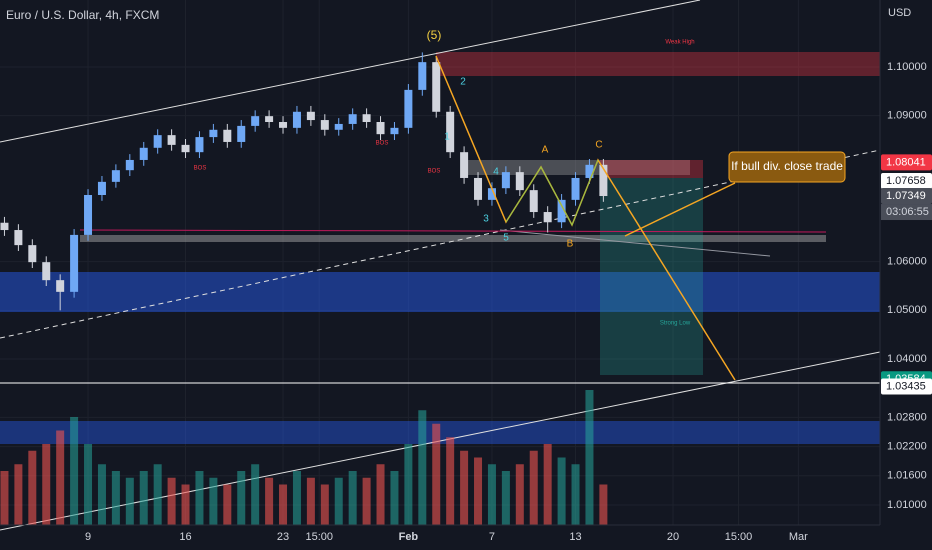 This screenshot has width=932, height=550. I want to click on annotation: 2, so click(463, 82).